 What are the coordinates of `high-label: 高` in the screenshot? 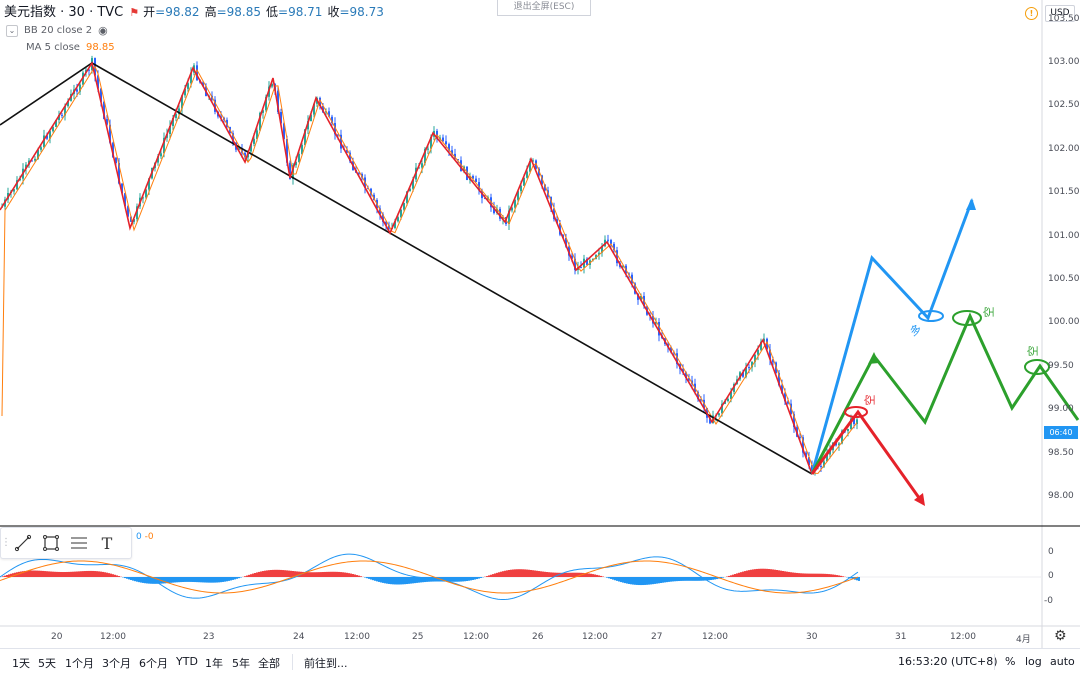 It's located at (211, 12).